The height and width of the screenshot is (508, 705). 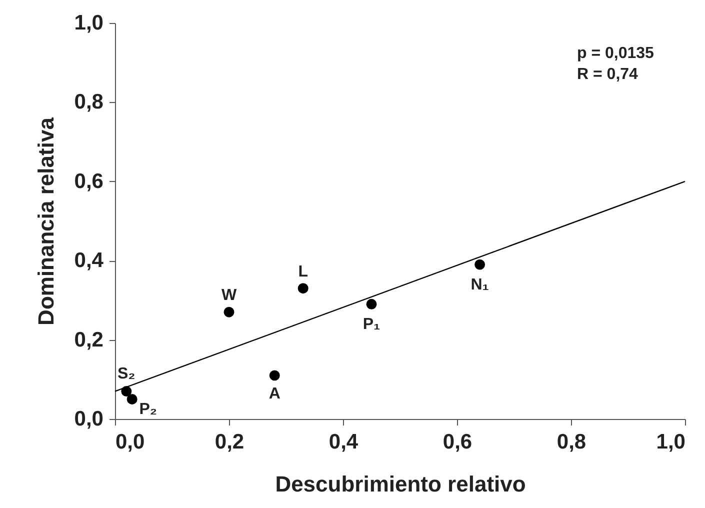 I want to click on annotation: S₂, so click(x=127, y=373).